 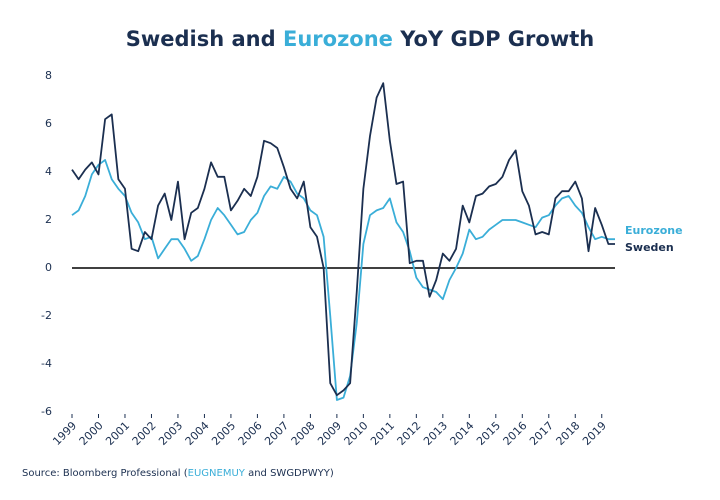 I want to click on chart-title: Swedish and Eurozone YoY GDP Growth, so click(x=360, y=39).